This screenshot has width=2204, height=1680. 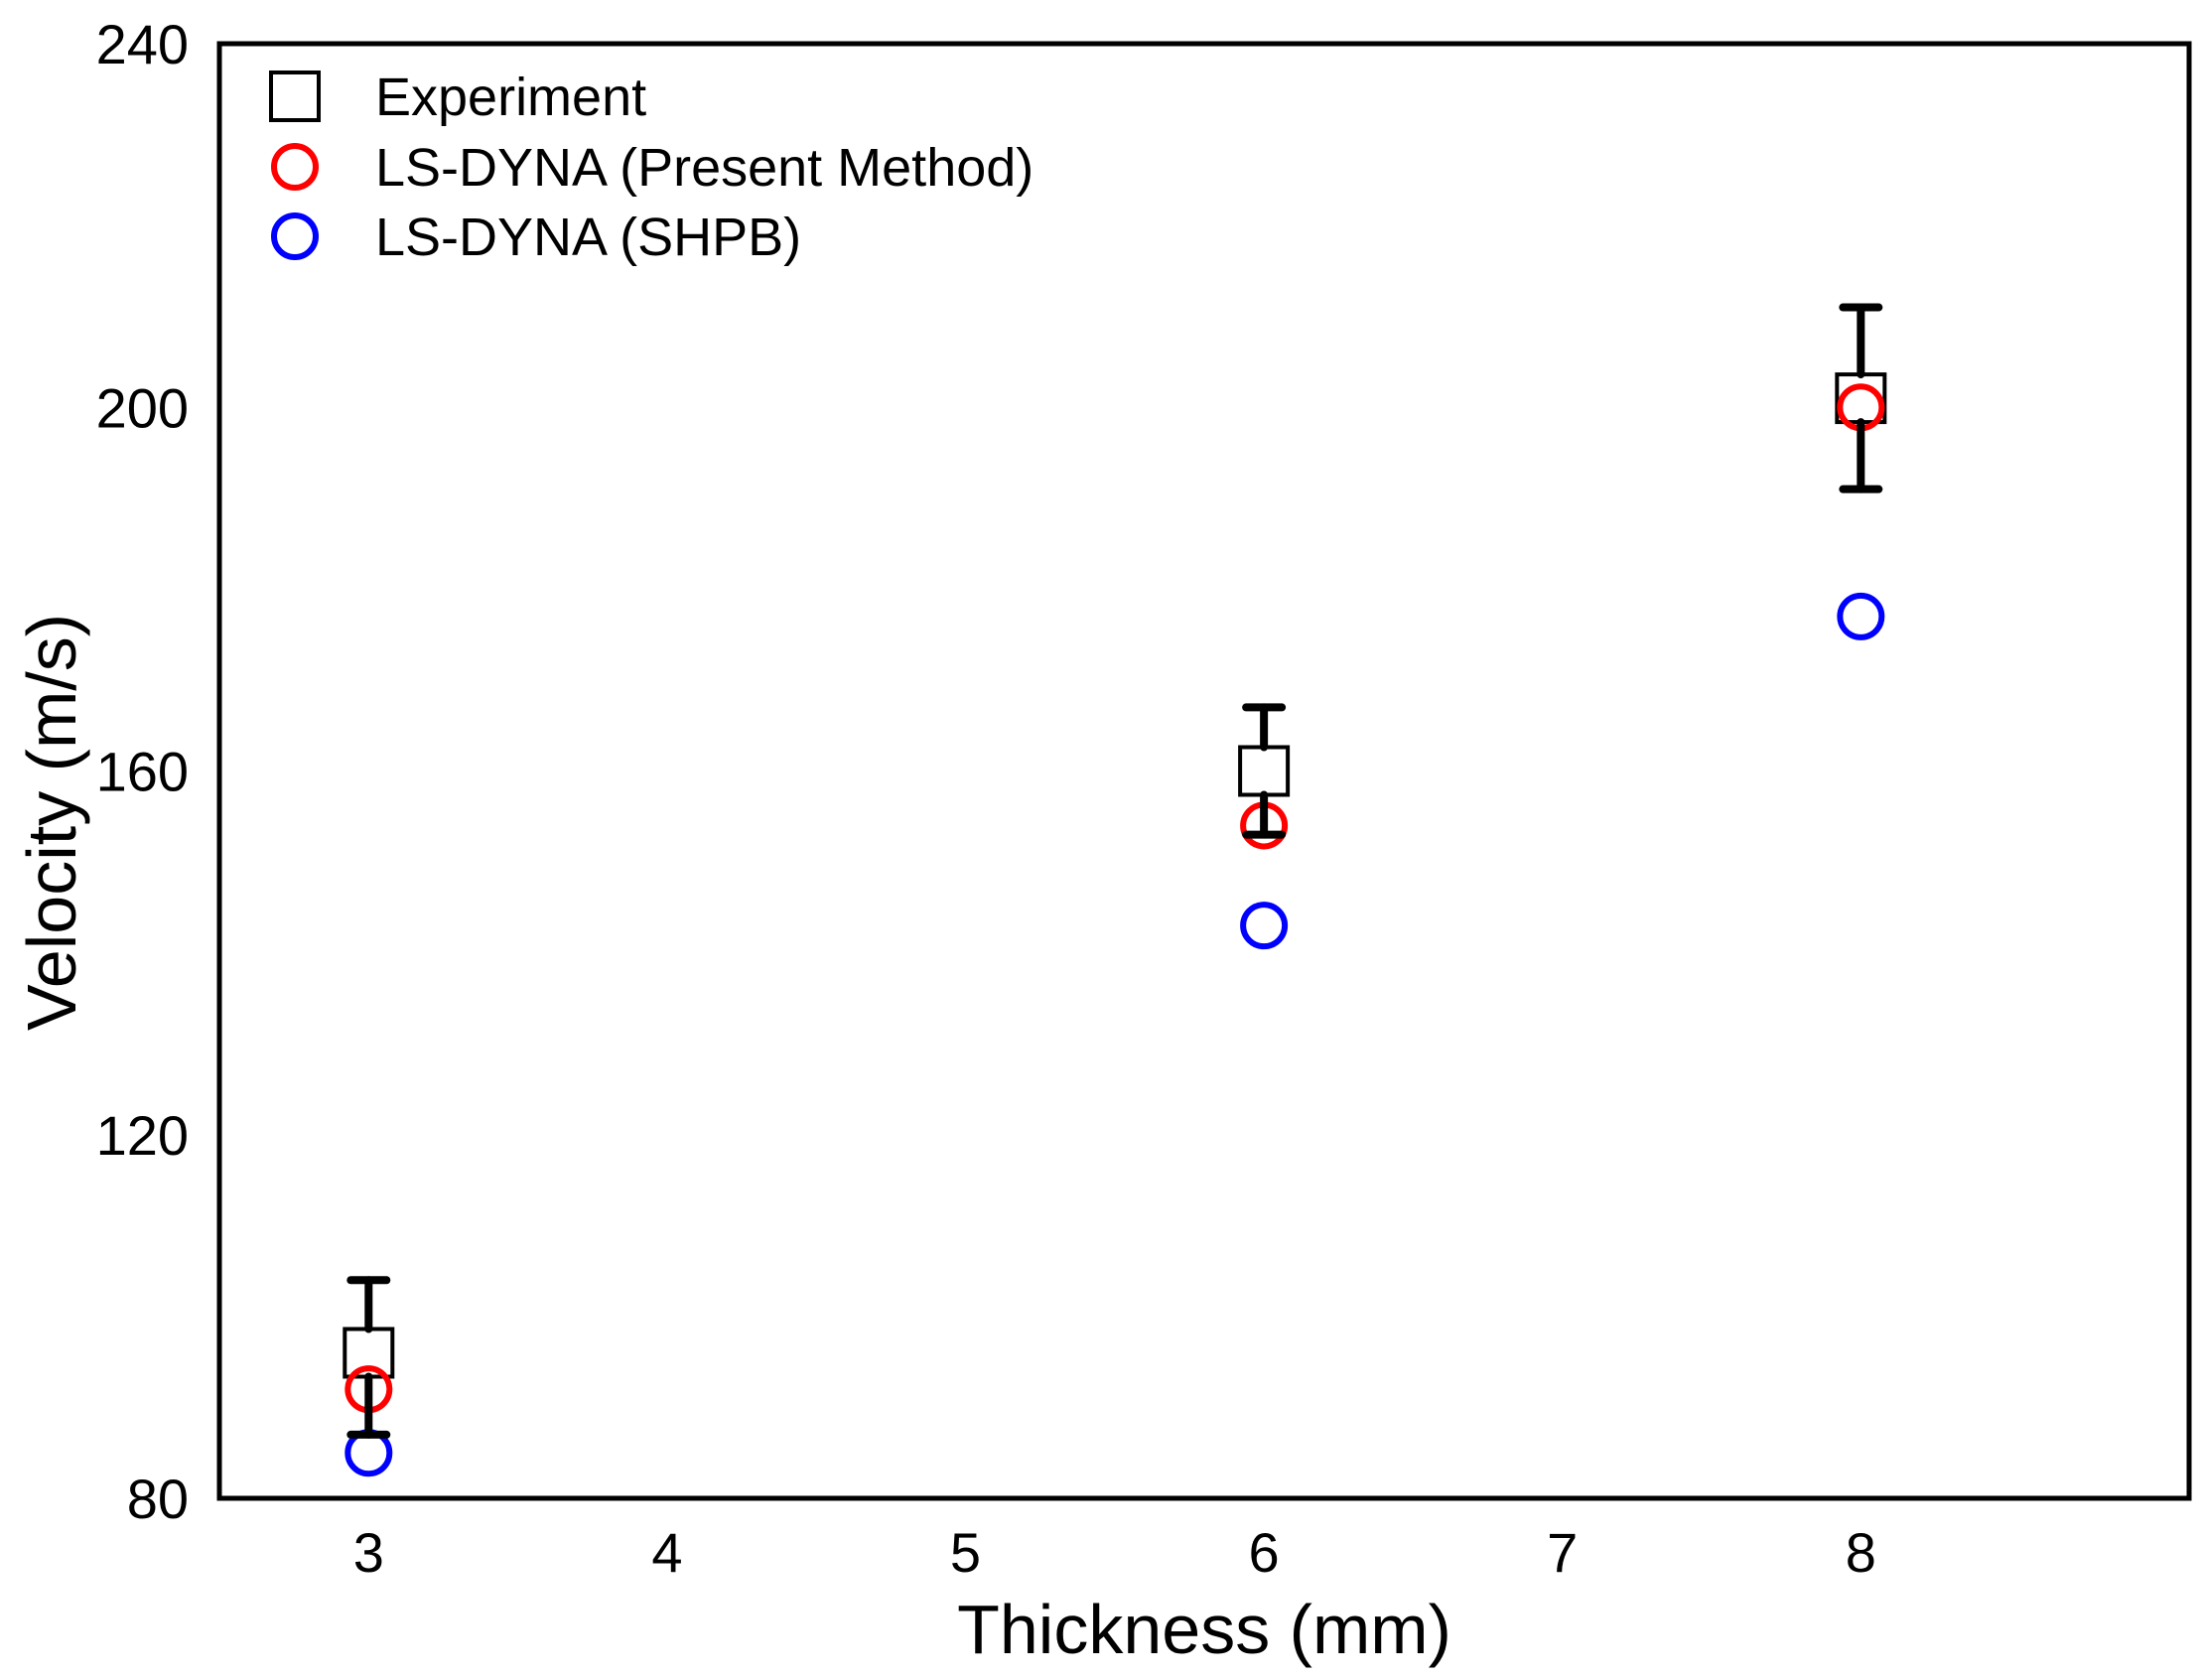 I want to click on y-axis-ticks: 80 120 160 200 240, so click(x=142, y=771).